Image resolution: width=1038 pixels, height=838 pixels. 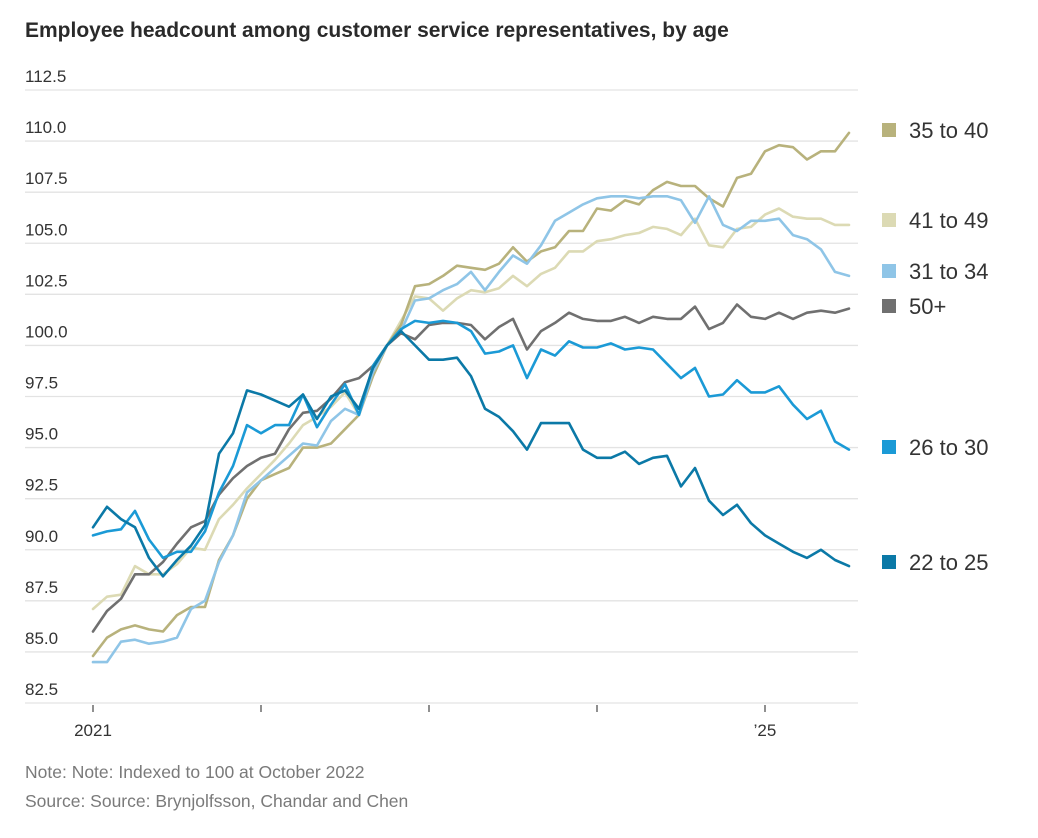 I want to click on legend-item-26-to-30: 26 to 30, so click(x=935, y=447).